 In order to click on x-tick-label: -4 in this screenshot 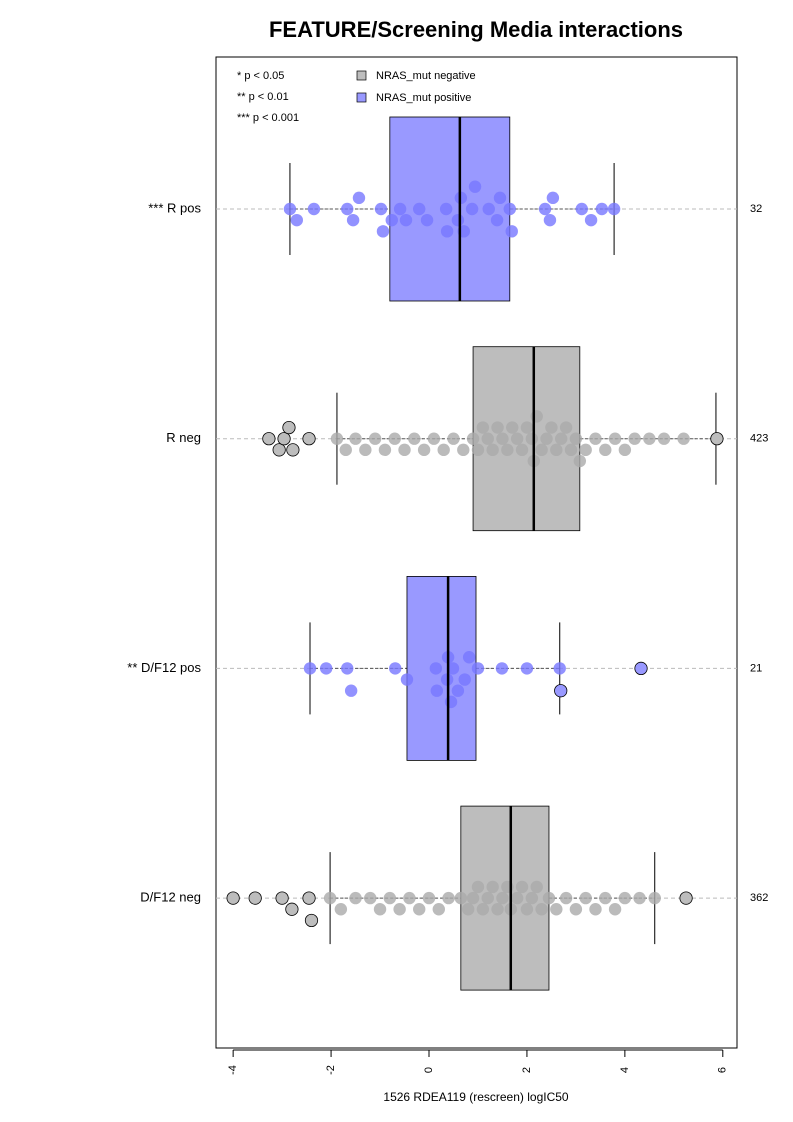, I will do `click(233, 1070)`.